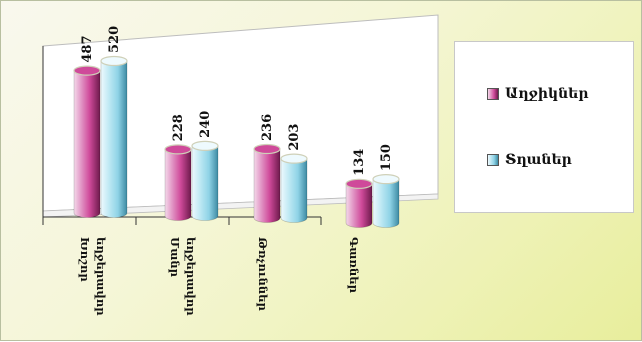 The width and height of the screenshot is (642, 342). What do you see at coordinates (267, 127) in the screenshot?
I see `value-label-1-3: 236` at bounding box center [267, 127].